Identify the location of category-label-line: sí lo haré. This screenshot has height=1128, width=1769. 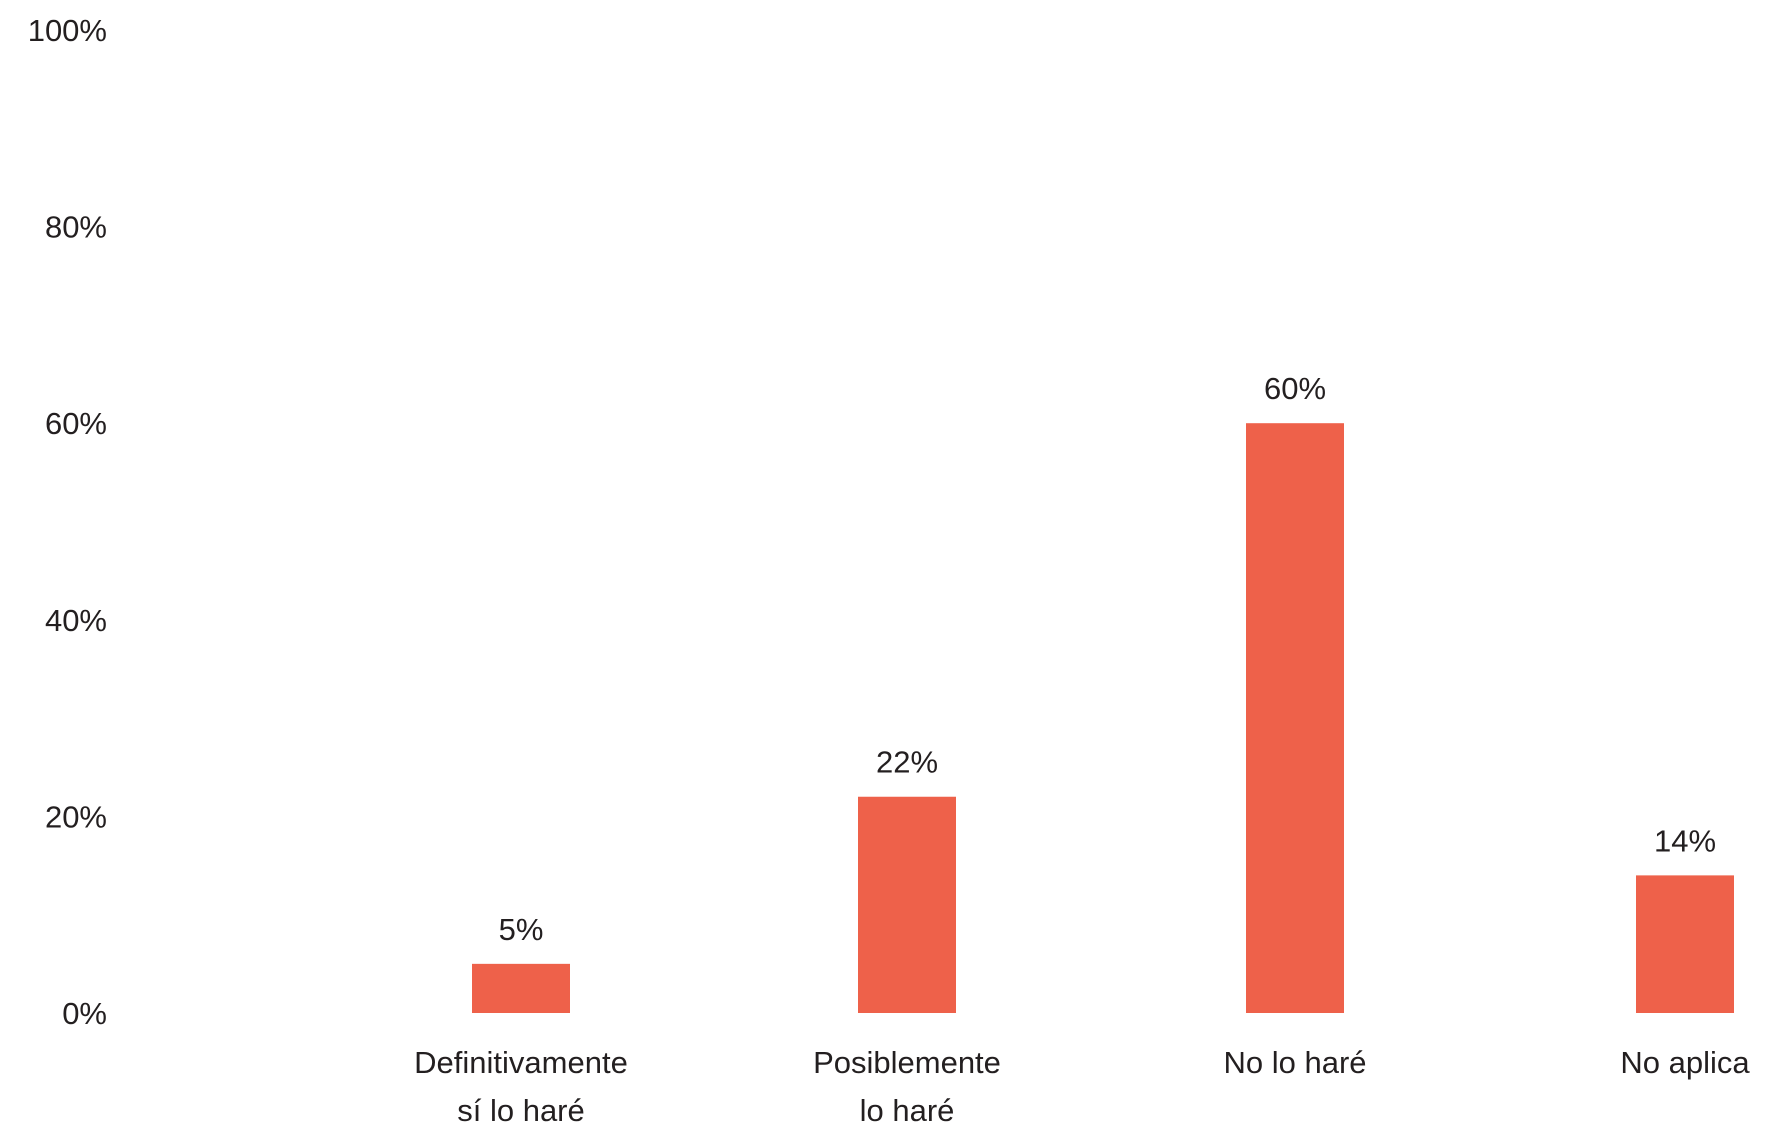
(521, 1110).